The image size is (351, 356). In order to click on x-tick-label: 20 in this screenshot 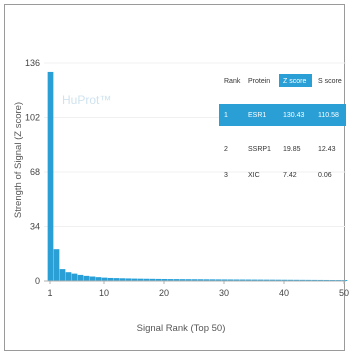, I will do `click(164, 293)`.